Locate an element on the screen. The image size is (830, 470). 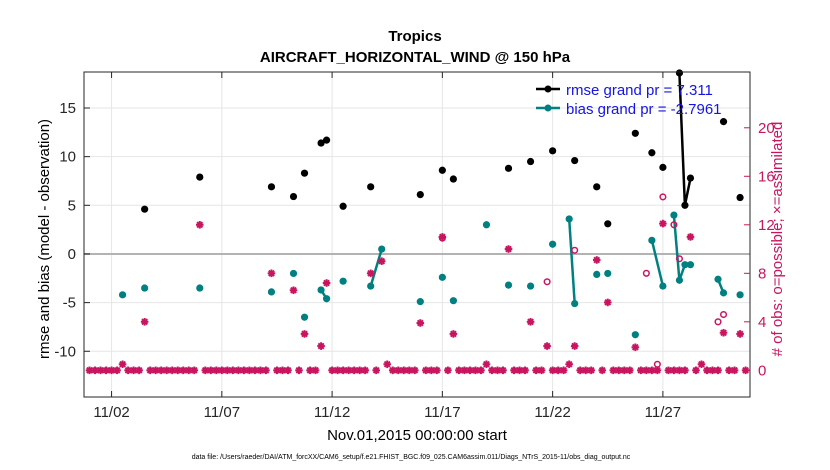
y-tick-label: 5 is located at coordinates (72, 205).